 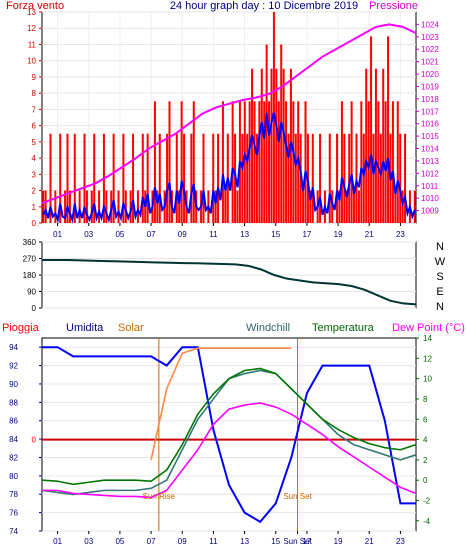 I want to click on humidity-y-tick-label: 86, so click(x=13, y=421).